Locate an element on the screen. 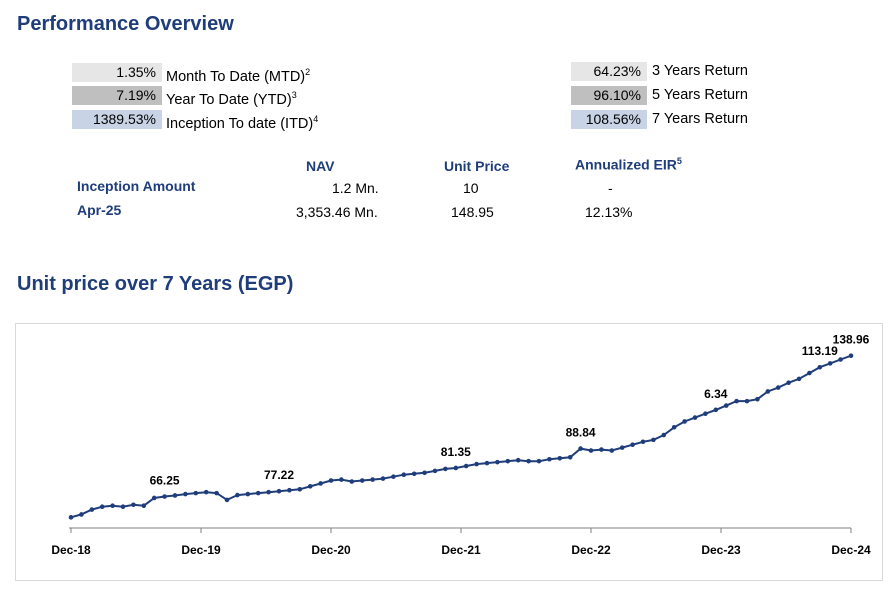 The image size is (895, 598). chart-title: Unit price over 7 Years (EGP) is located at coordinates (155, 284).